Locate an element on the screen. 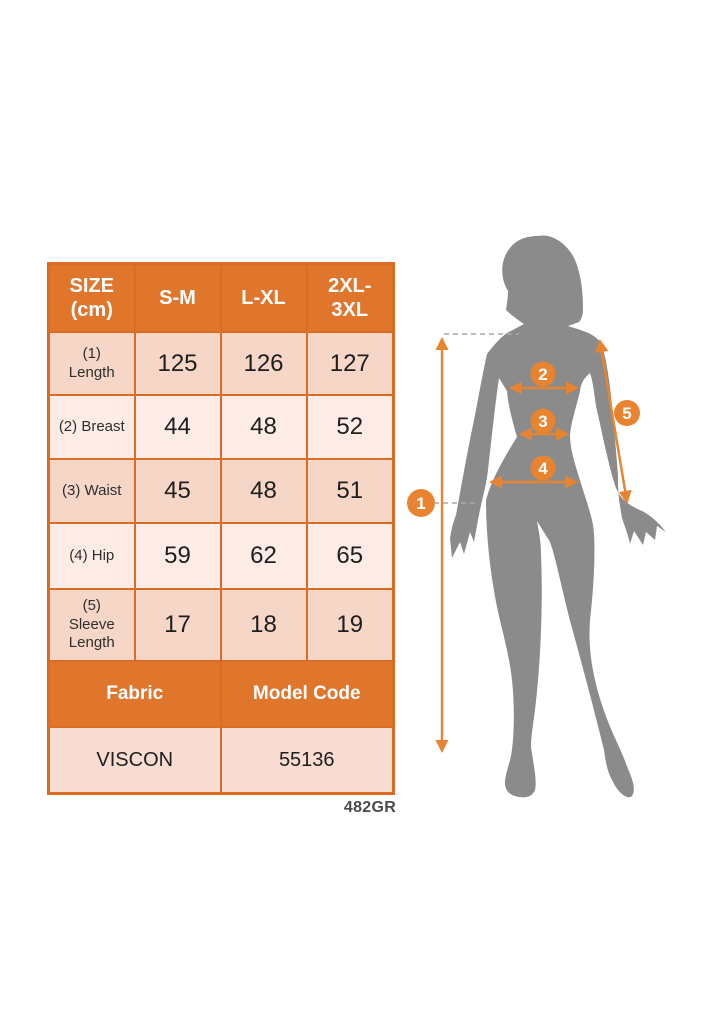  marker-4: 4 is located at coordinates (543, 468).